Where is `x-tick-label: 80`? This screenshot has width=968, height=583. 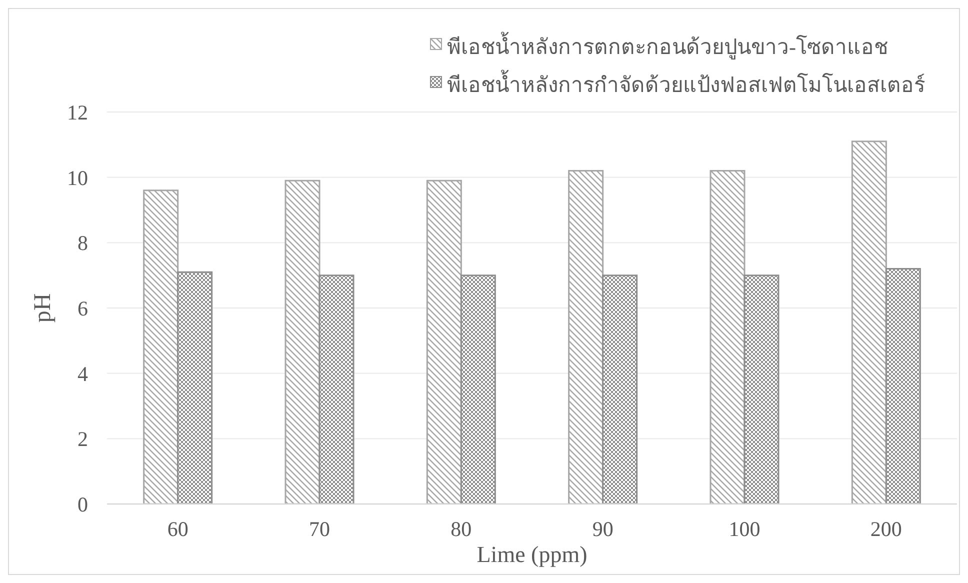 x-tick-label: 80 is located at coordinates (461, 528).